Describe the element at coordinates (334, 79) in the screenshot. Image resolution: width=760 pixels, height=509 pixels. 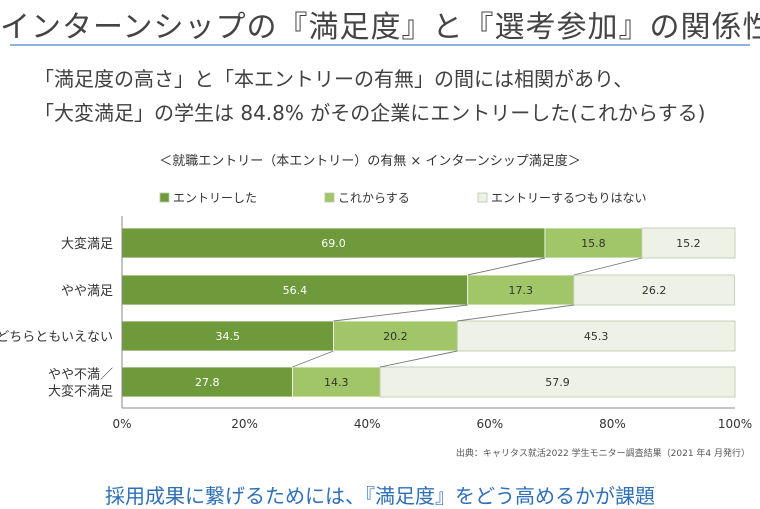
I see `lead-text-line-1: 「満足度の高さ」と「本エントリーの有無」の間には相関があり、` at that location.